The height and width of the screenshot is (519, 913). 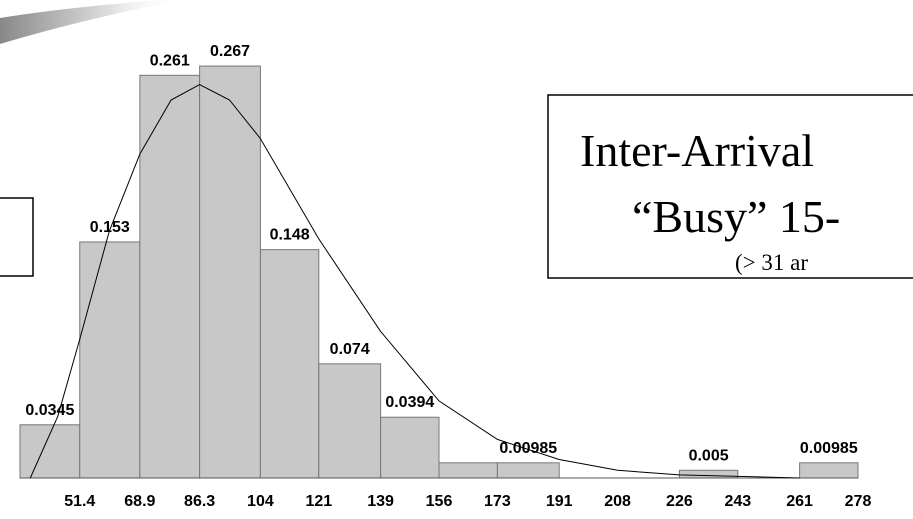 What do you see at coordinates (230, 51) in the screenshot?
I see `value-label: 0.267` at bounding box center [230, 51].